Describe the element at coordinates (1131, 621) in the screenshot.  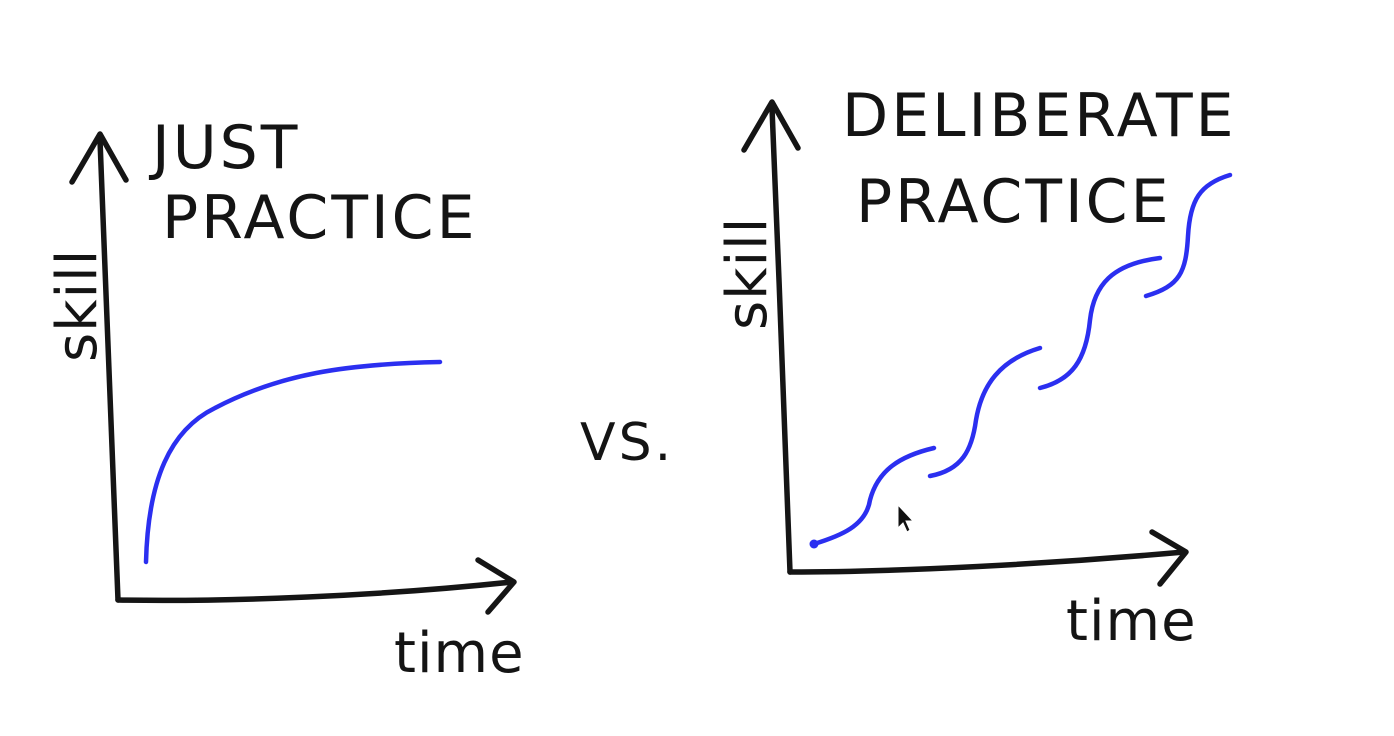
I see `right-x-label: time` at that location.